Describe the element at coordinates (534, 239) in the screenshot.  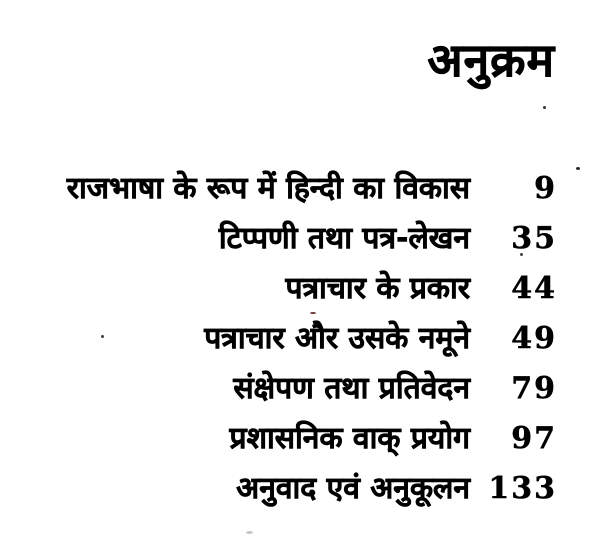
I see `toc-entry-page: 35` at that location.